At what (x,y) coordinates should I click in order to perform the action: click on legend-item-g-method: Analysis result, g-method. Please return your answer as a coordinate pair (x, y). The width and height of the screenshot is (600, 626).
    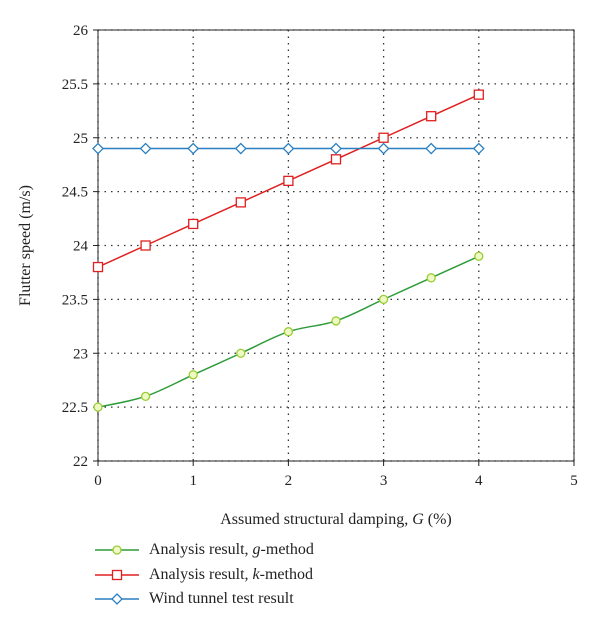
    Looking at the image, I should click on (204, 550).